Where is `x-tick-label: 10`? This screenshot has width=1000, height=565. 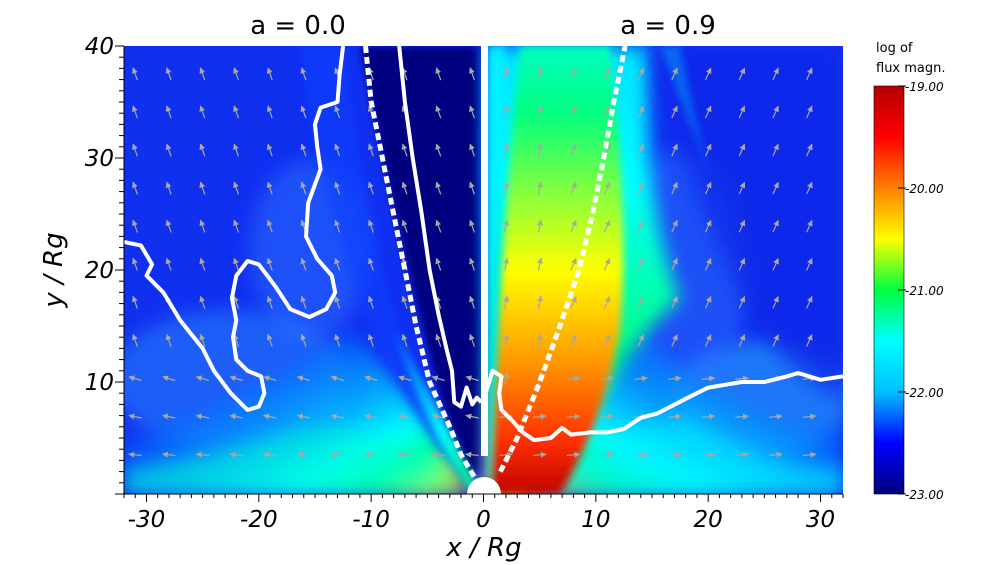
x-tick-label: 10 is located at coordinates (595, 520).